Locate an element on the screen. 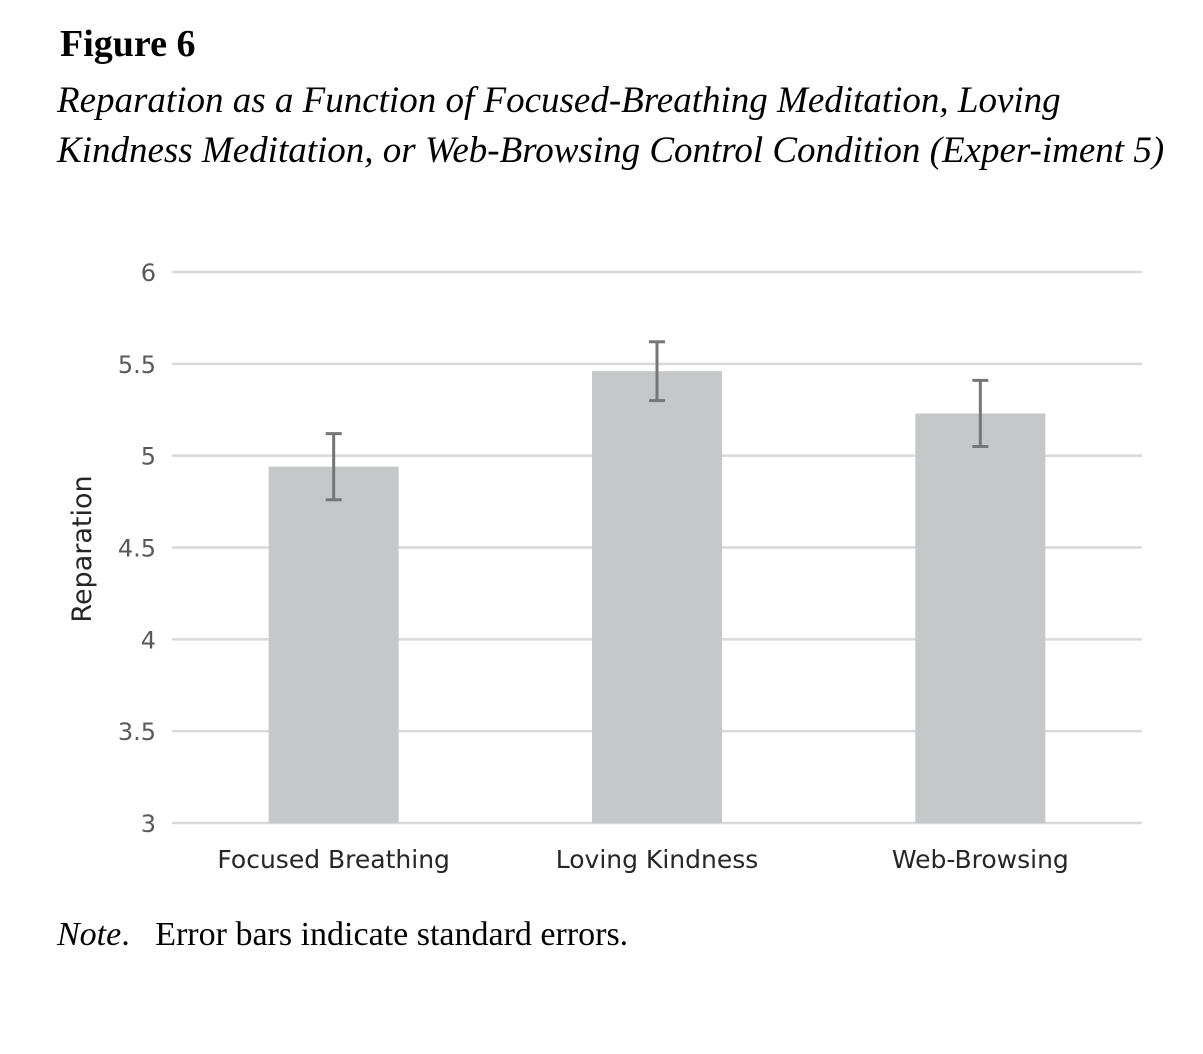 This screenshot has width=1203, height=1054. x-tick-label: Web-Browsing is located at coordinates (980, 859).